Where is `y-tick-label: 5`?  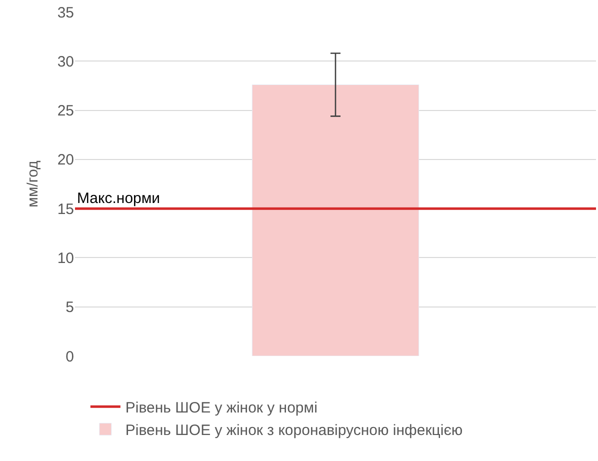
y-tick-label: 5 is located at coordinates (70, 307).